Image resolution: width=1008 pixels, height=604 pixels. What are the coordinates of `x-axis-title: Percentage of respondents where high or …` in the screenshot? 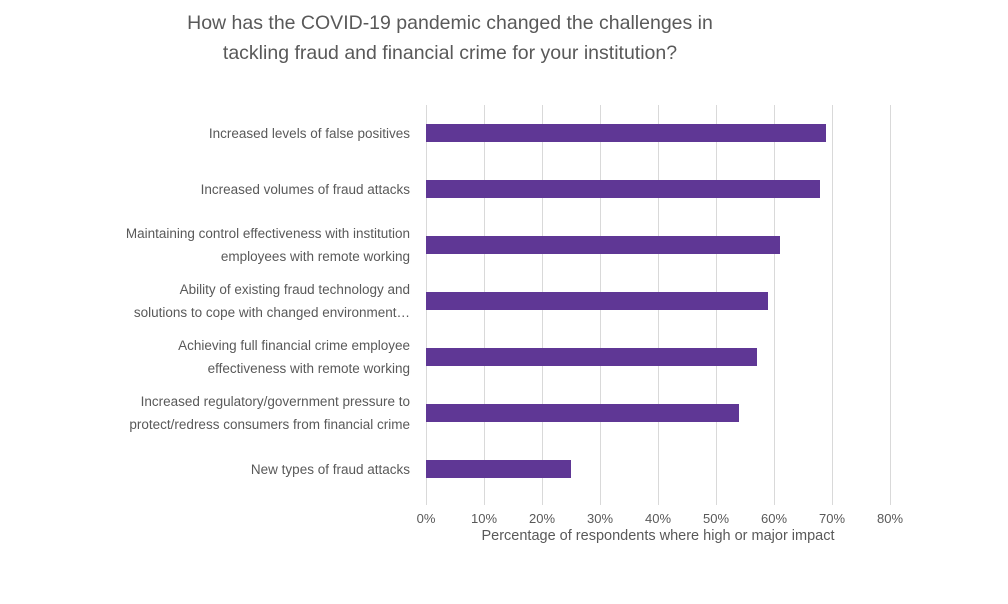 It's located at (658, 536).